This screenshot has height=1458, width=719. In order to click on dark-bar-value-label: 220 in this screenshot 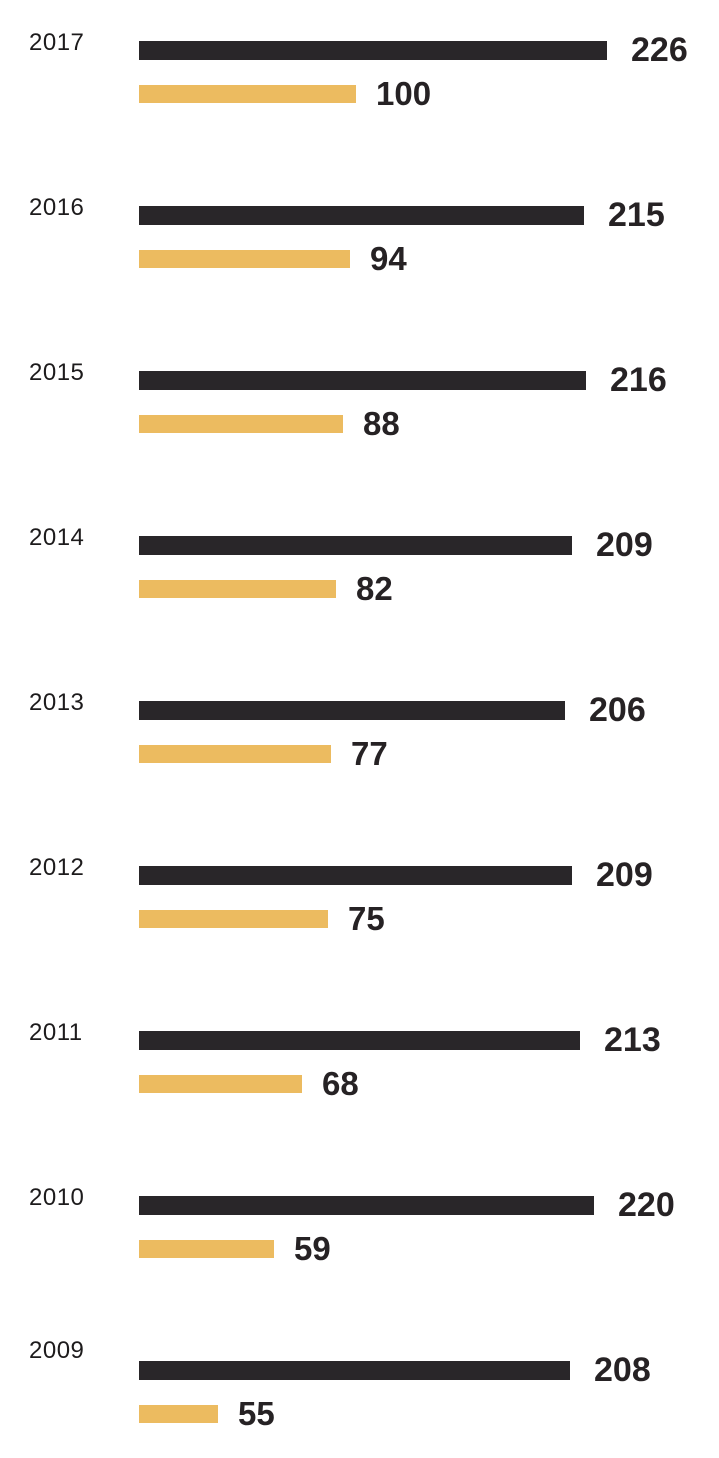, I will do `click(646, 1205)`.